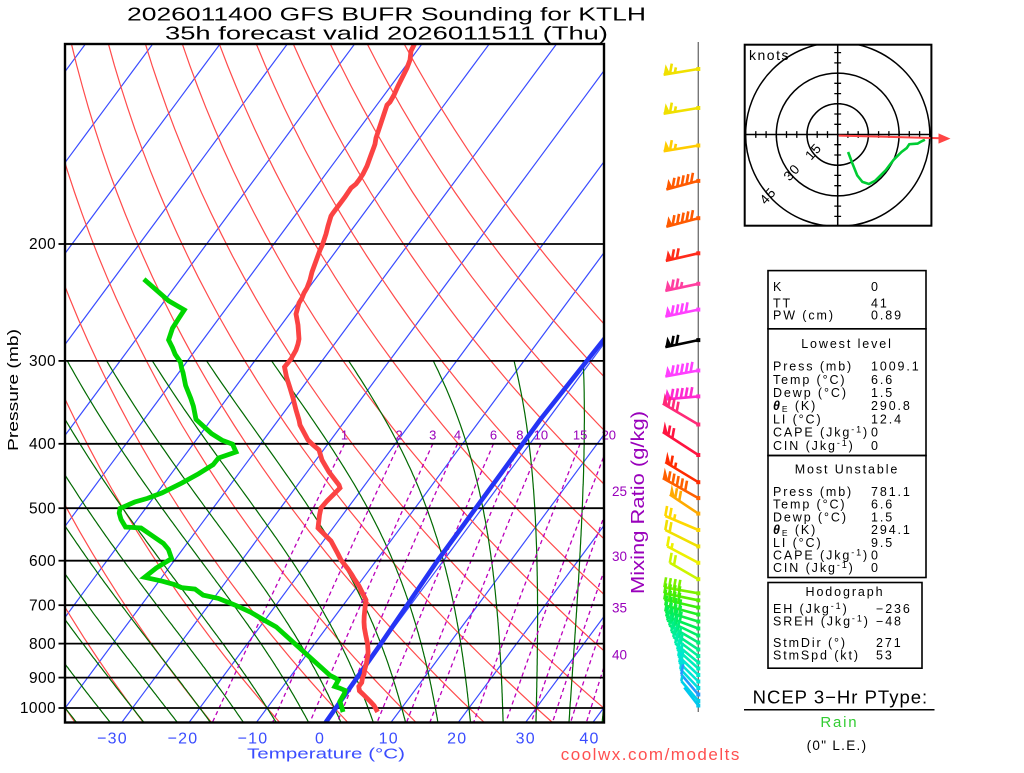  I want to click on svg-text: 4, so click(457, 435).